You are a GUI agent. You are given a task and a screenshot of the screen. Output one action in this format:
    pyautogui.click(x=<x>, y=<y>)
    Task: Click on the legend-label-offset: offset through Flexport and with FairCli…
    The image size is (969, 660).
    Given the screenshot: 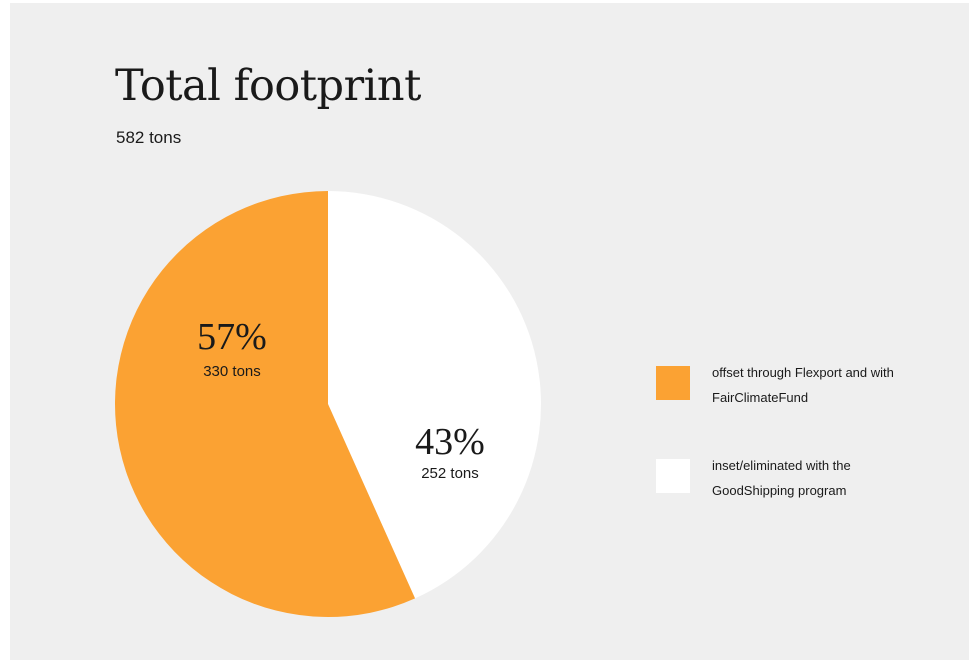 What is the action you would take?
    pyautogui.click(x=803, y=385)
    